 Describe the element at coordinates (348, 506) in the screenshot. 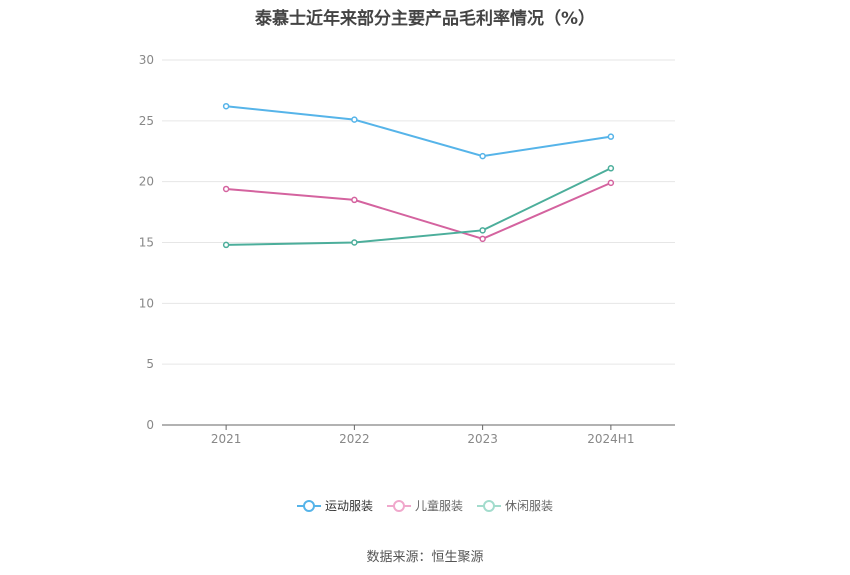

I see `legend-label: 运动服装` at that location.